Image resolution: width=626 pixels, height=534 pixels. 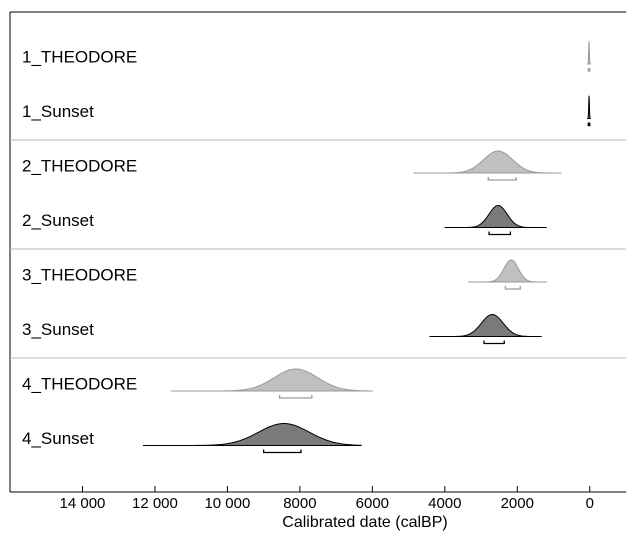 I want to click on x-tick-label: 2000, so click(x=517, y=503).